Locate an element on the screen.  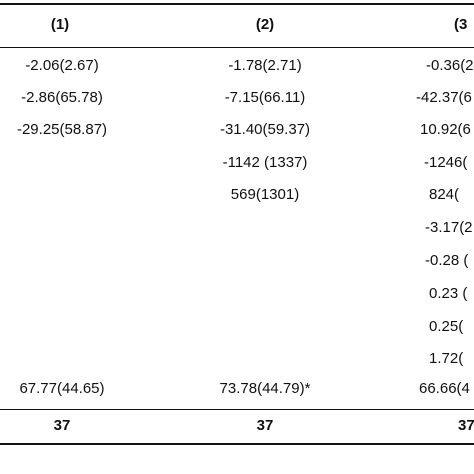
table-row: -1142 (1337) -1246( is located at coordinates (237, 163).